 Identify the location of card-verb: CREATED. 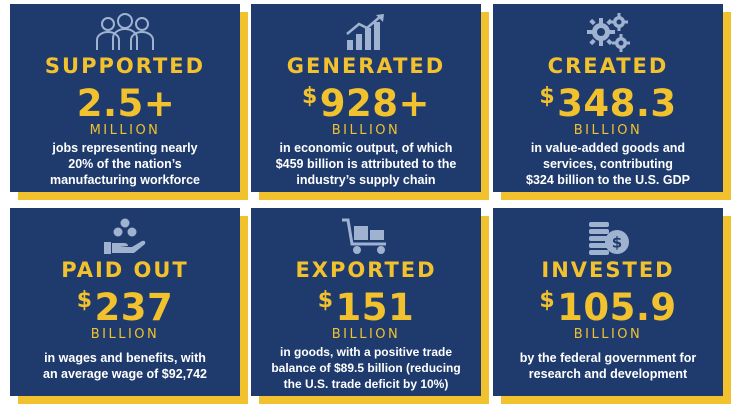
(608, 66).